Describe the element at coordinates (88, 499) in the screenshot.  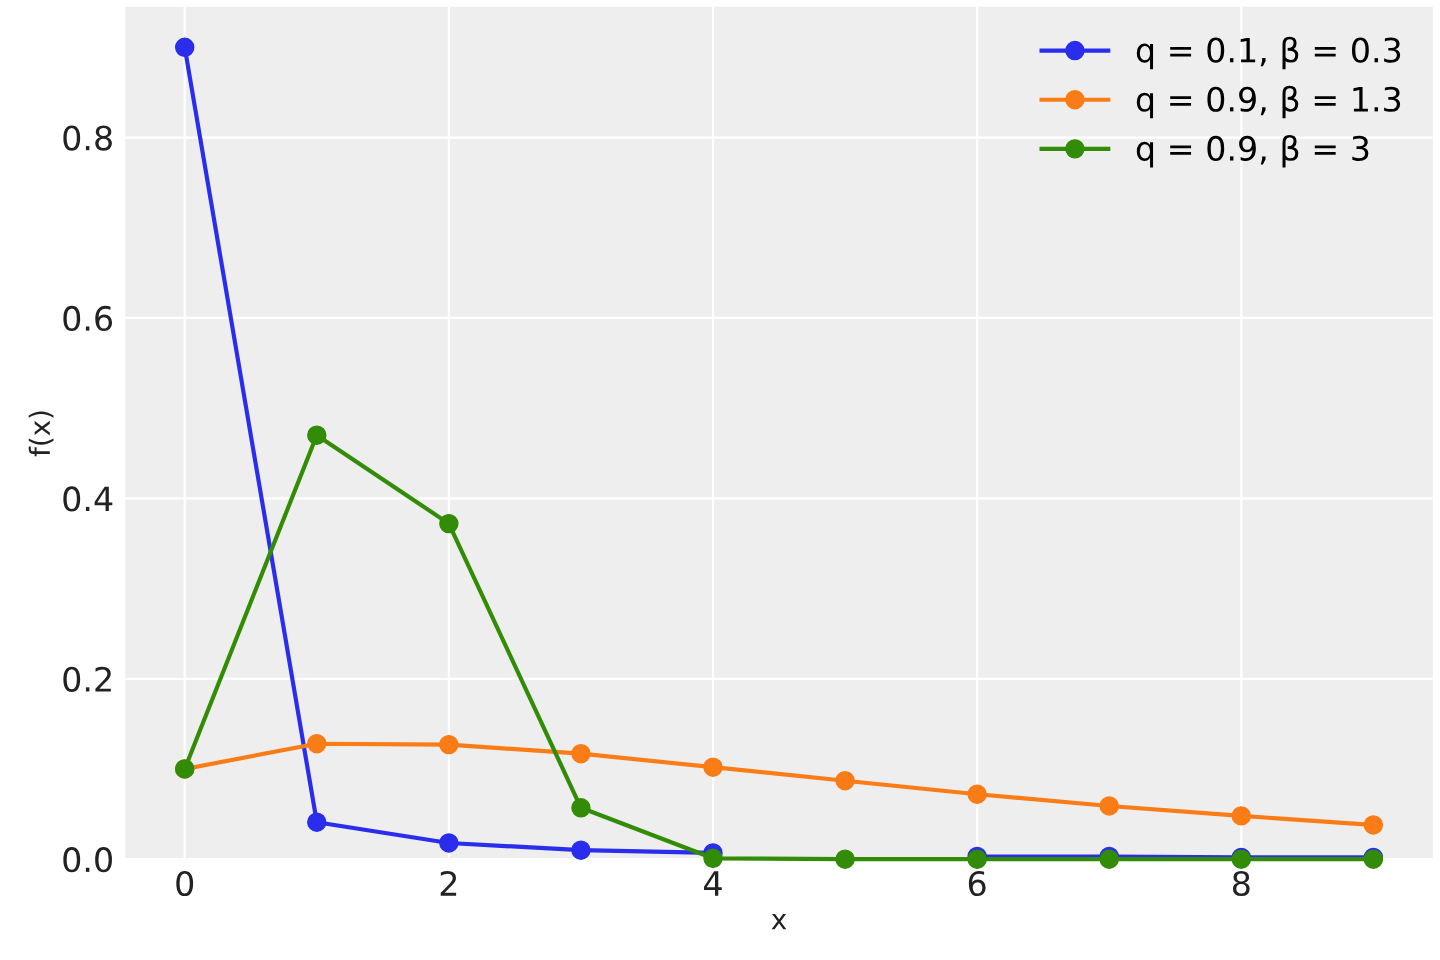
I see `y-tick-label: 0.4` at that location.